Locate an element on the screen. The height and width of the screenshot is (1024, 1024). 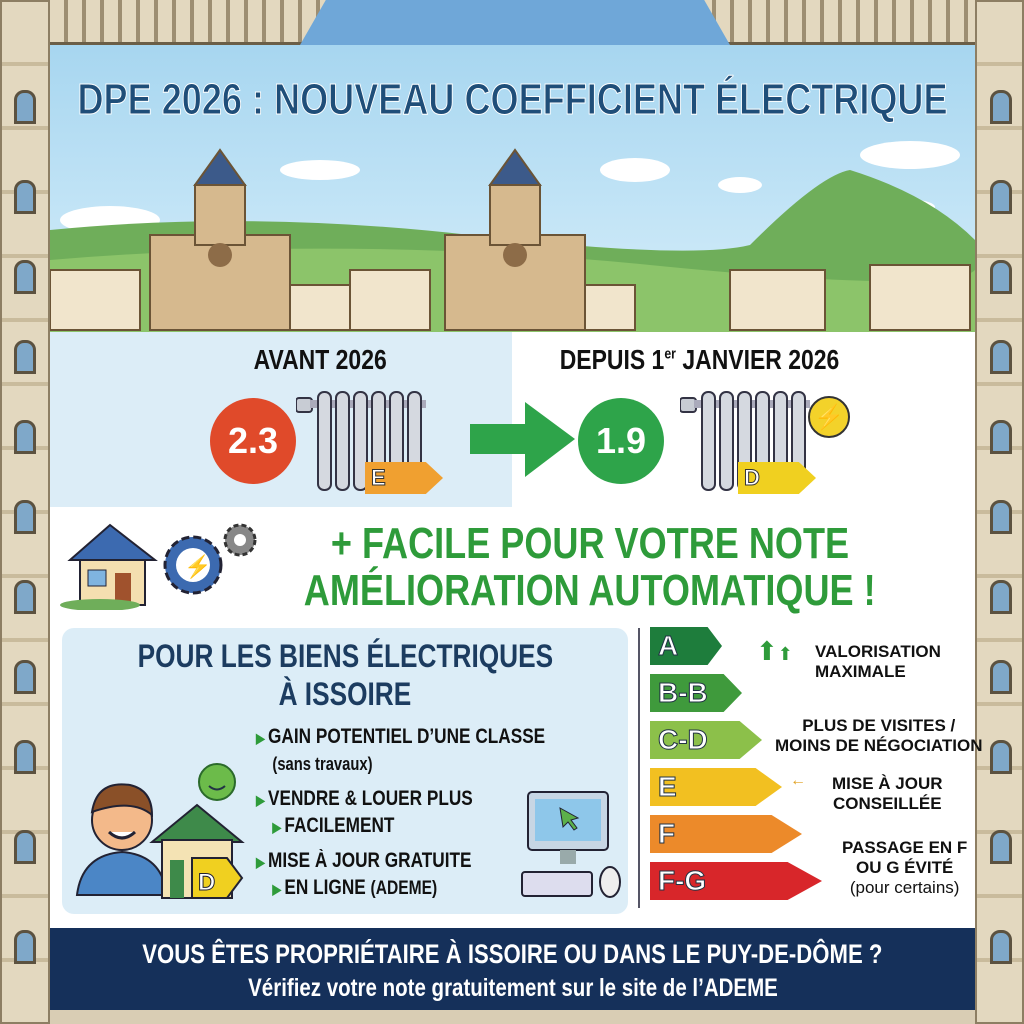
energy-class-bar: E is located at coordinates (716, 787).